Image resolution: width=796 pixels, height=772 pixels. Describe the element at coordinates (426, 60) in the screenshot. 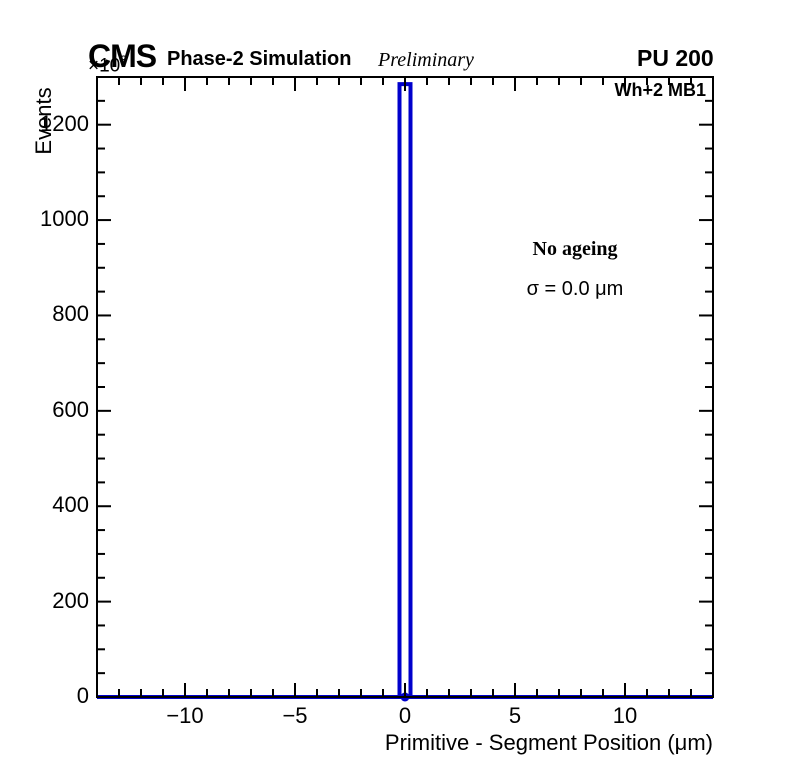

I see `preliminary-status: Preliminary` at that location.